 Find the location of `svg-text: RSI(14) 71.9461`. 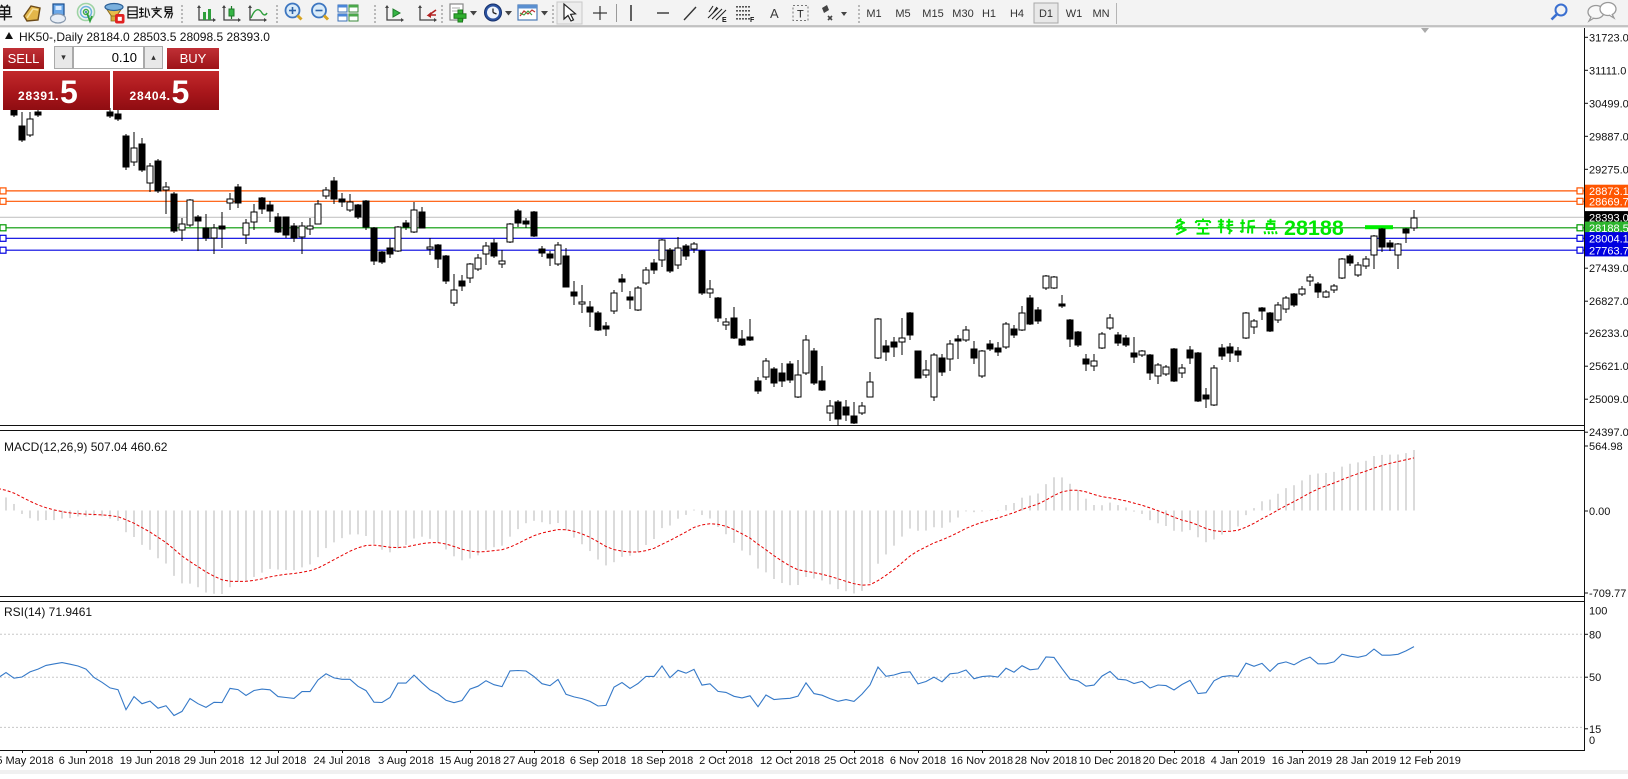

svg-text: RSI(14) 71.9461 is located at coordinates (48, 612).